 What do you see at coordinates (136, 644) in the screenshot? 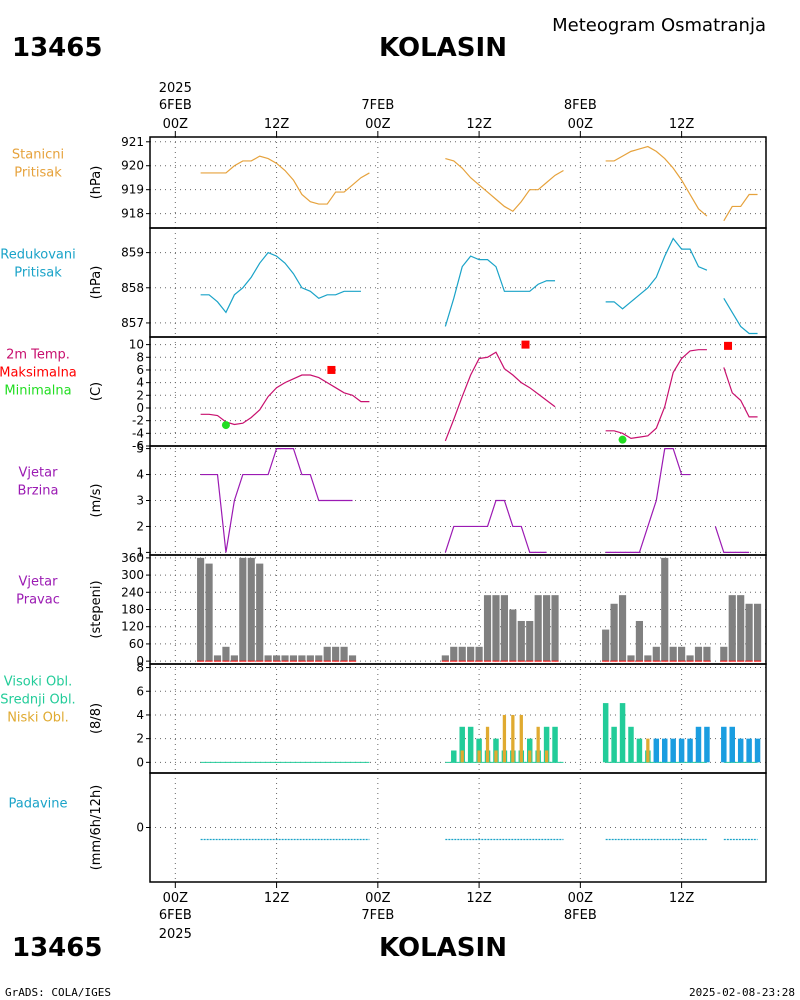
I see `y-tick-label: 60` at bounding box center [136, 644].